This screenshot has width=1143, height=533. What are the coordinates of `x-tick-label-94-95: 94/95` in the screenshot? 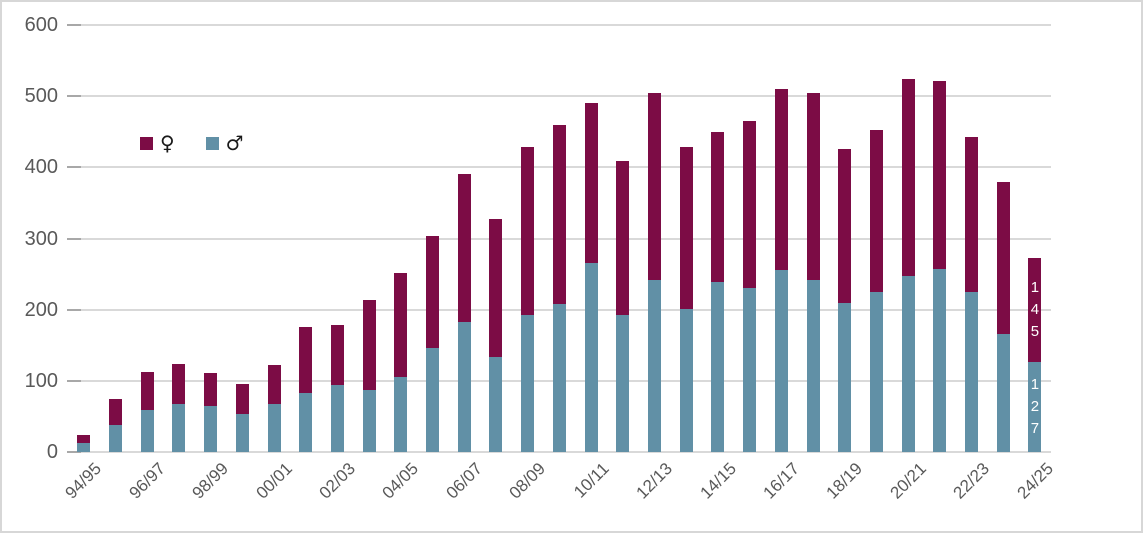 It's located at (83, 481).